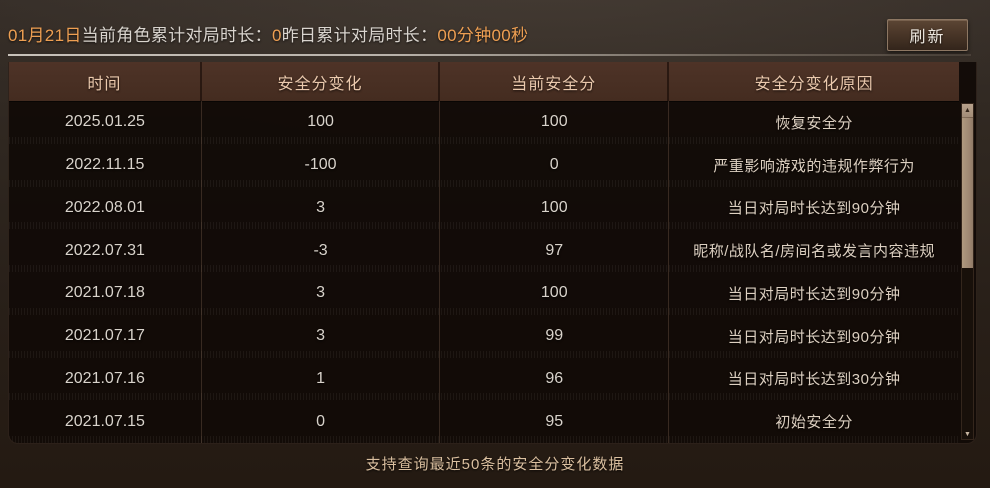  Describe the element at coordinates (967, 434) in the screenshot. I see `scroll-down-icon: ▼` at that location.